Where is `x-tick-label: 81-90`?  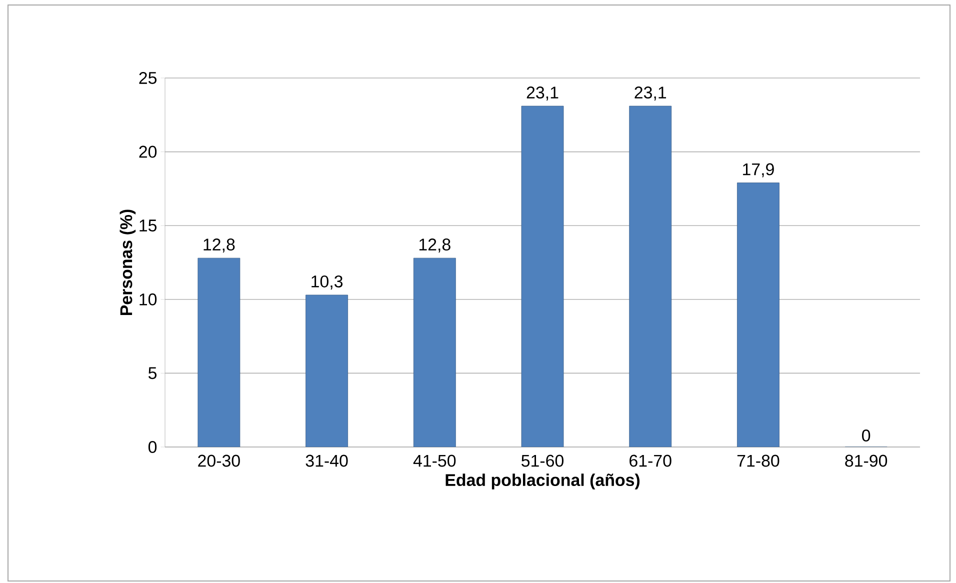 x-tick-label: 81-90 is located at coordinates (866, 460).